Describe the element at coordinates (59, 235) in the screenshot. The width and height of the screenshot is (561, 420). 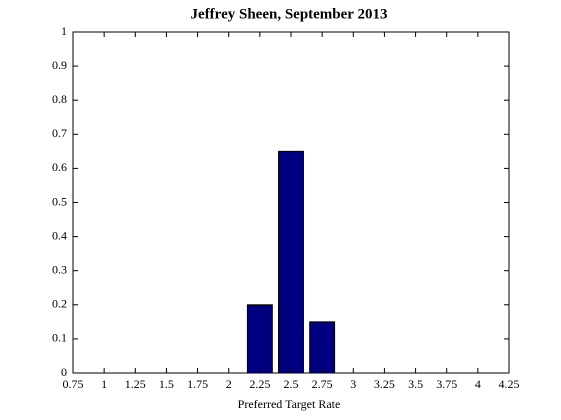
I see `y-tick-label: 0.4` at that location.